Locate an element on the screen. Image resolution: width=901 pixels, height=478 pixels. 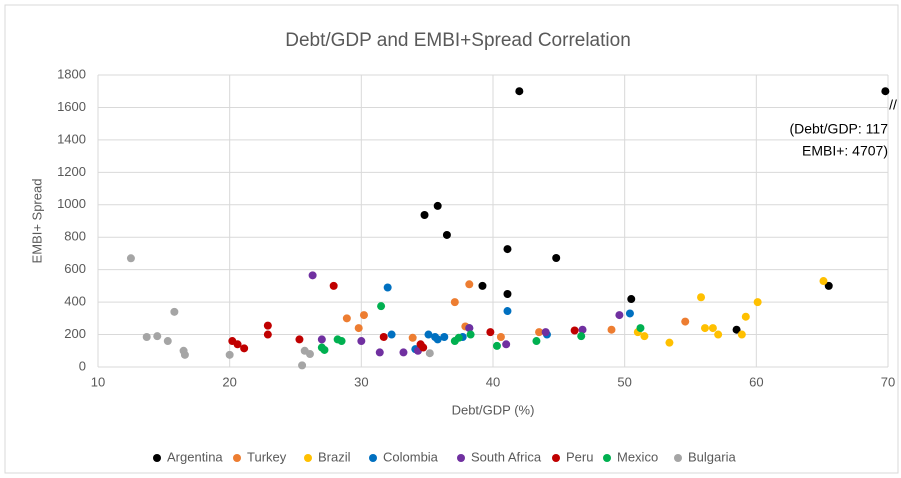
y-tick-label: 1000 is located at coordinates (71, 203).